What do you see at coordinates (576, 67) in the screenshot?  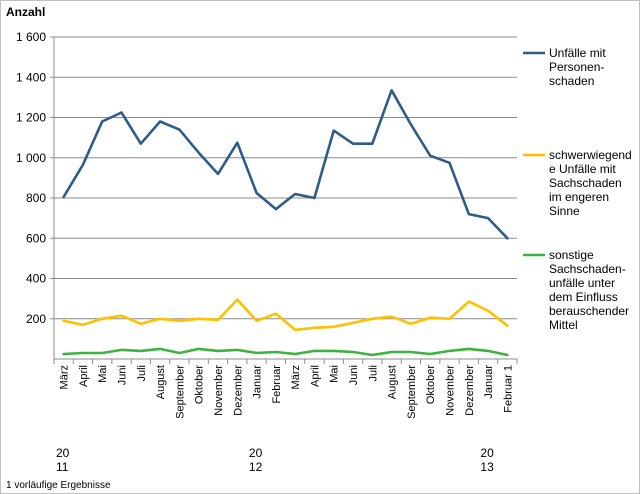 I see `legend-label: Personen-` at bounding box center [576, 67].